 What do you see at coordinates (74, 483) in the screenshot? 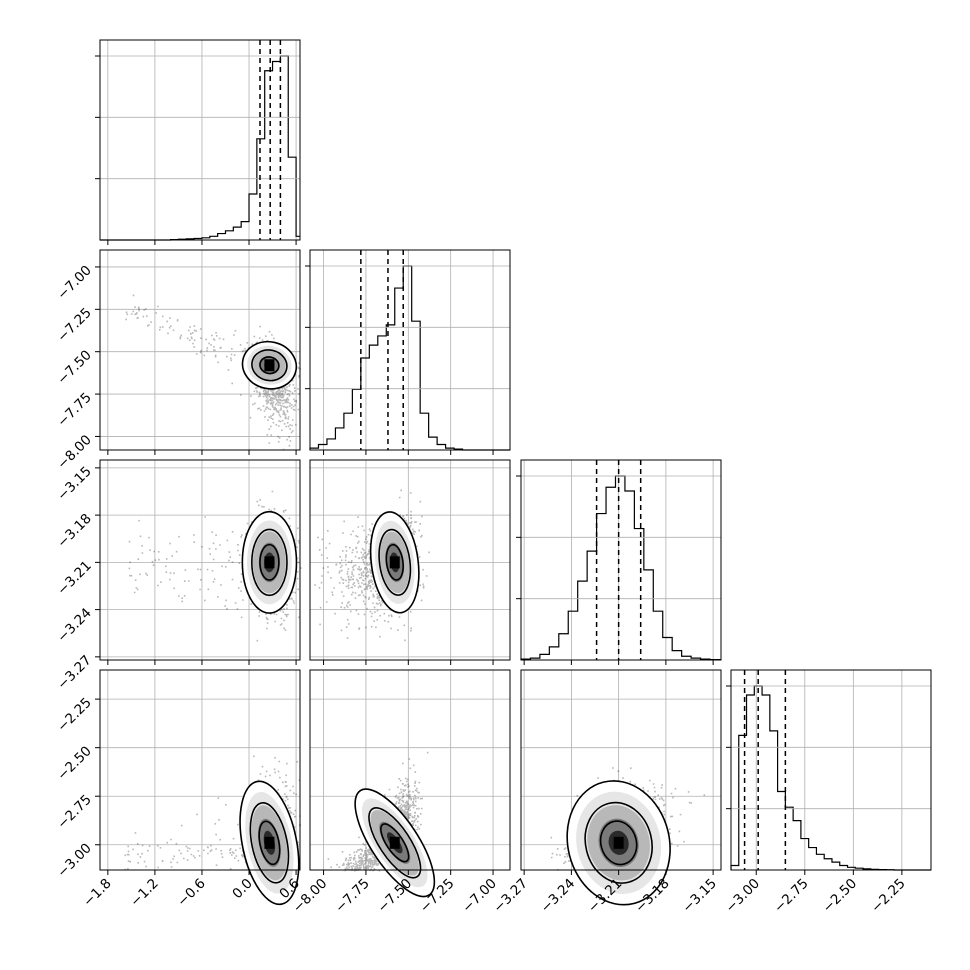
I see `ytick-label-2-0: −3.15` at bounding box center [74, 483].